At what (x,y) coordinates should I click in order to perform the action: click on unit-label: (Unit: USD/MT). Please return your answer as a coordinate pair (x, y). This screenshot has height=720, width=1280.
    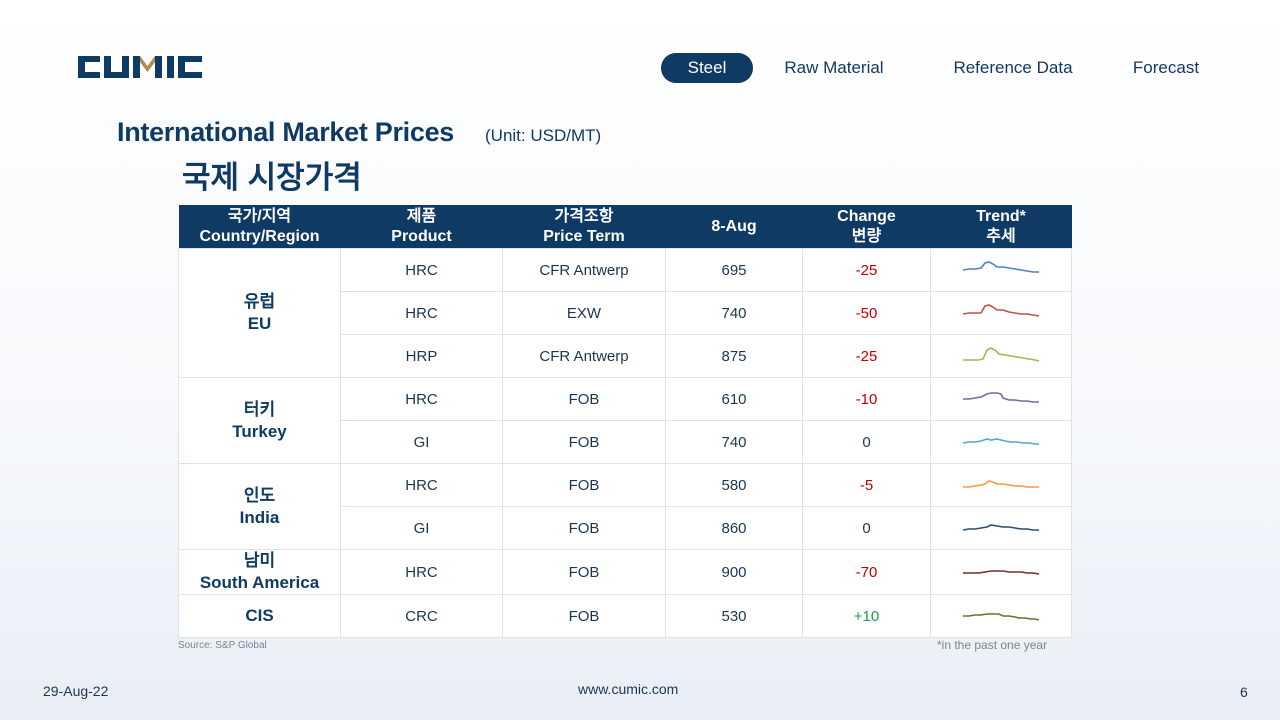
    Looking at the image, I should click on (543, 135).